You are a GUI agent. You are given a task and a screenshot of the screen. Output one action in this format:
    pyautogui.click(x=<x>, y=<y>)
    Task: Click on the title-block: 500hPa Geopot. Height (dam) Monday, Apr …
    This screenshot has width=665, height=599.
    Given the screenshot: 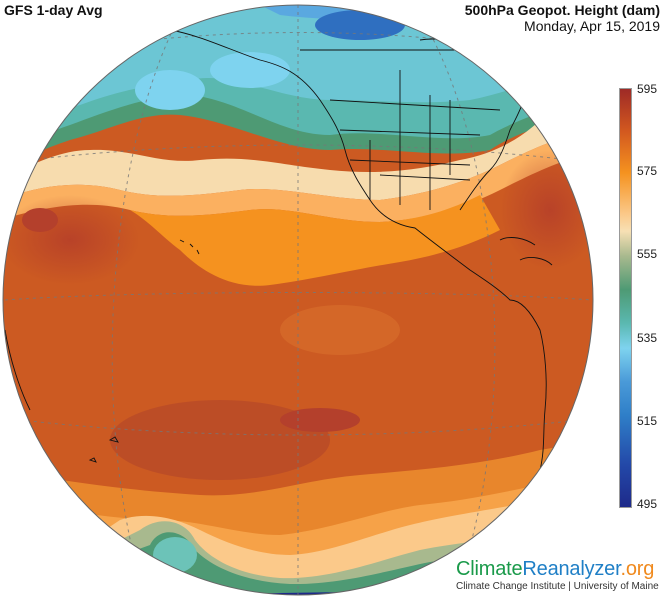 What is the action you would take?
    pyautogui.click(x=562, y=18)
    